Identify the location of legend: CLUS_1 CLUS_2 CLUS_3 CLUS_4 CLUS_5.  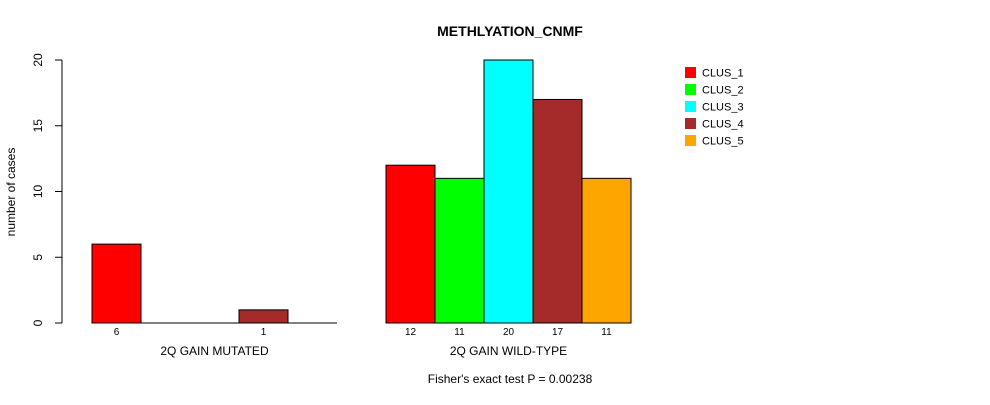
(714, 107).